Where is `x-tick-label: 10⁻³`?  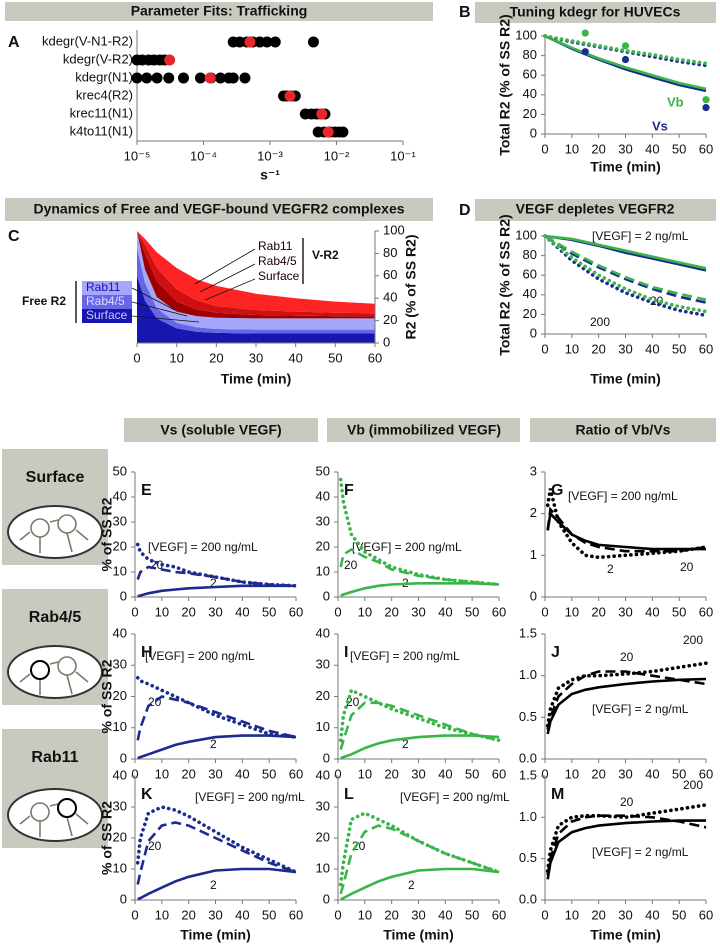 x-tick-label: 10⁻³ is located at coordinates (270, 155).